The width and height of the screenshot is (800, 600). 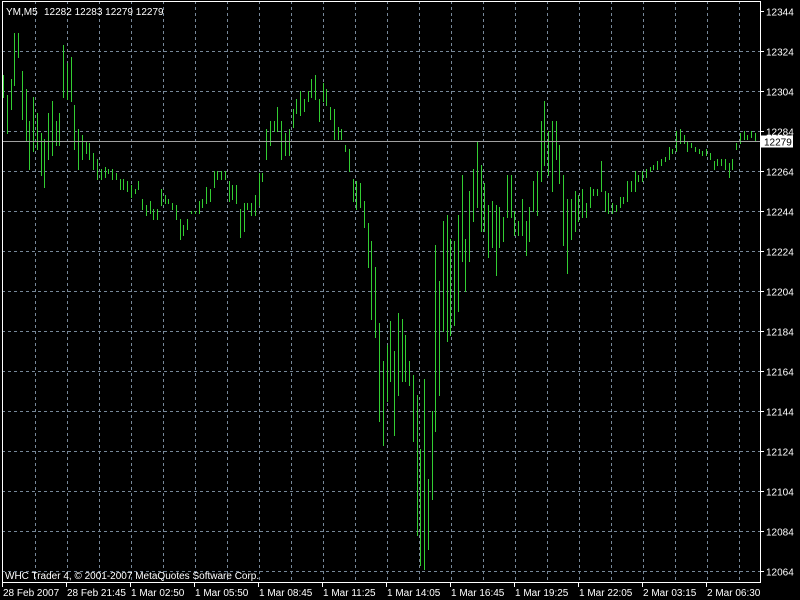 I want to click on ohlc-values: 12282 12283 12279 12279, so click(x=104, y=12).